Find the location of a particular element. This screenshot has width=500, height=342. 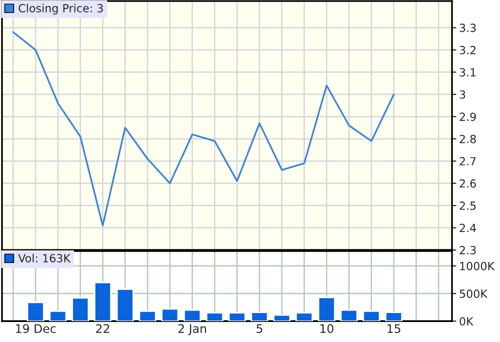

y-tick-label: 2.7 is located at coordinates (468, 161).